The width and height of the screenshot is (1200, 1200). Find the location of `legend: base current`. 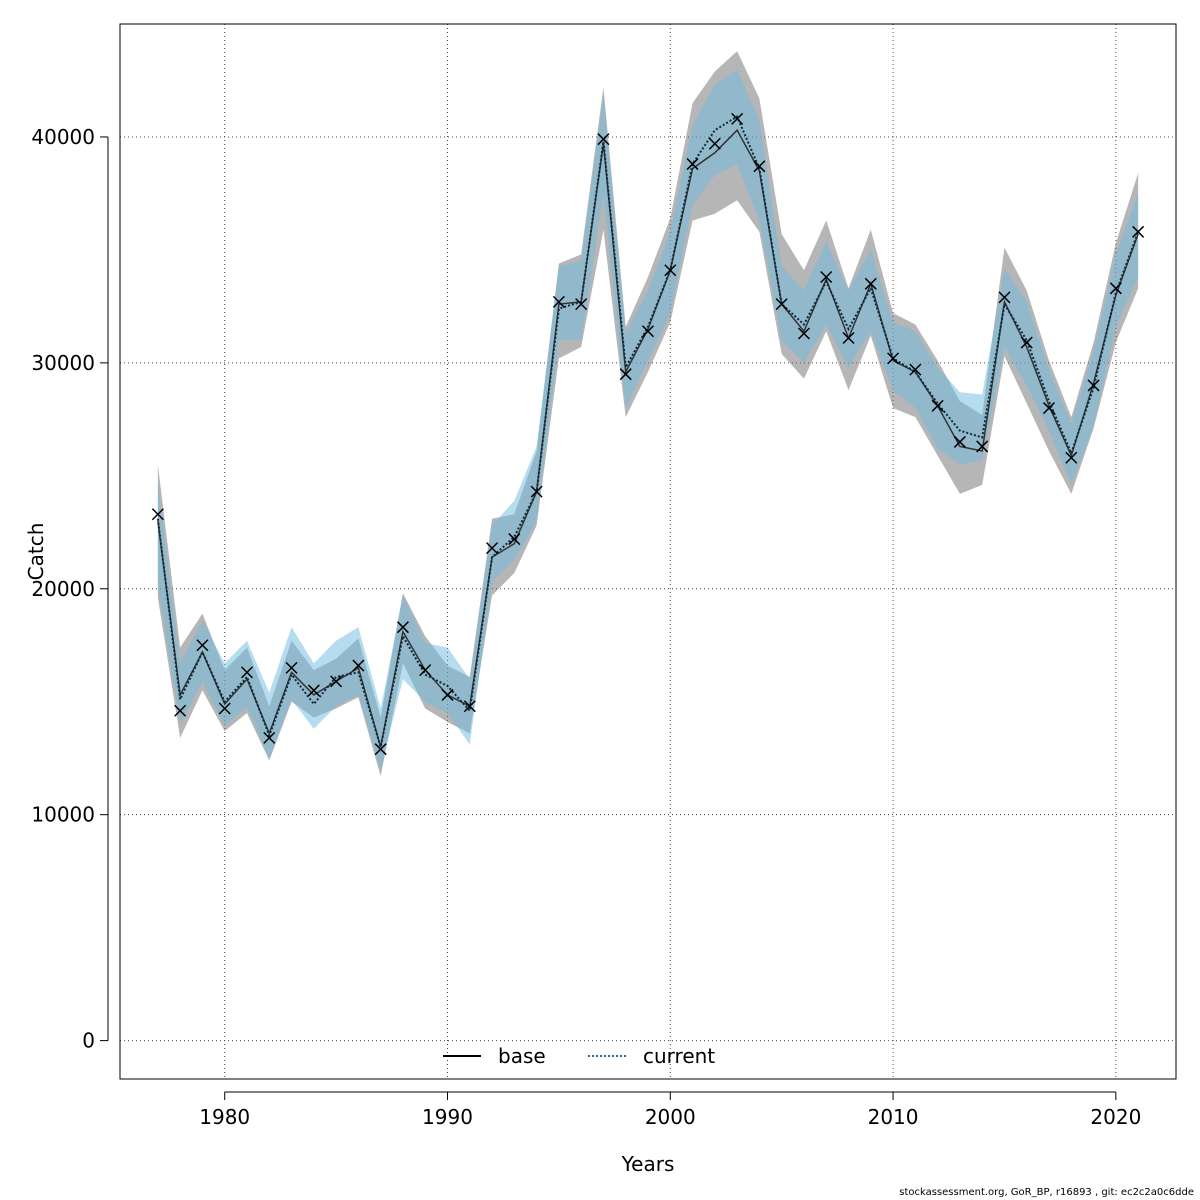

legend: base current is located at coordinates (579, 1056).